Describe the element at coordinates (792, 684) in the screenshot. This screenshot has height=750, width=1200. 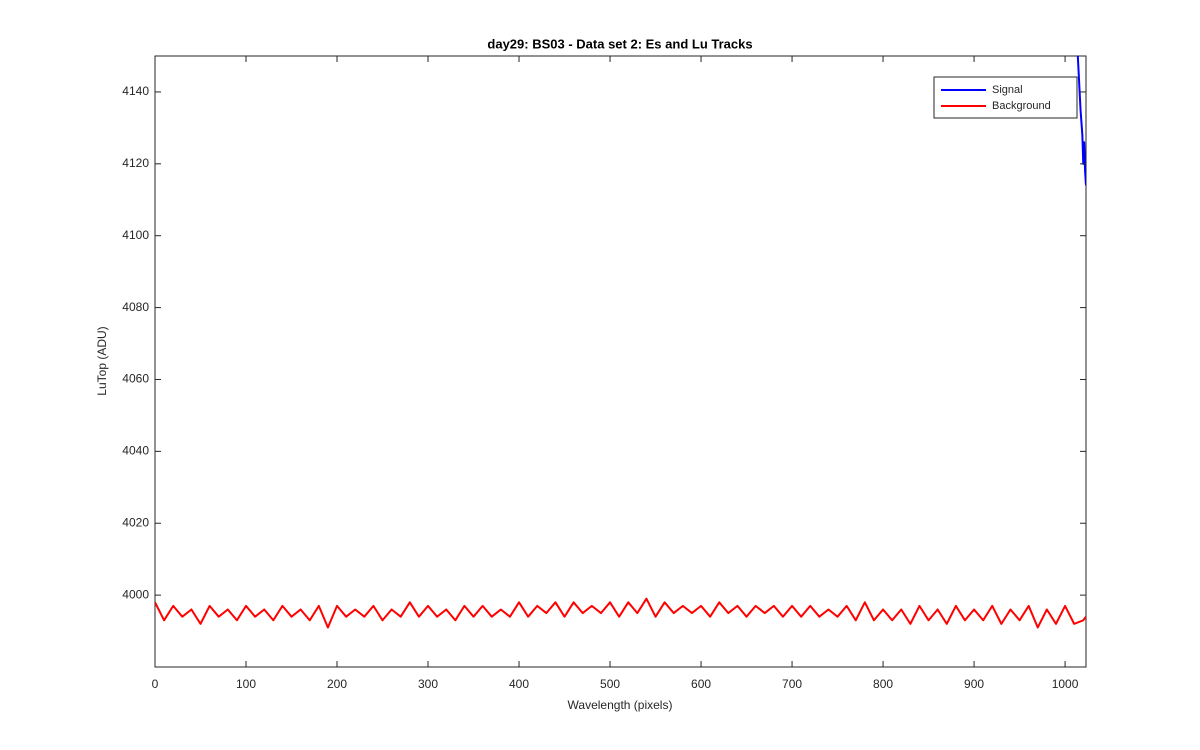
I see `x-tick-label: 700` at that location.